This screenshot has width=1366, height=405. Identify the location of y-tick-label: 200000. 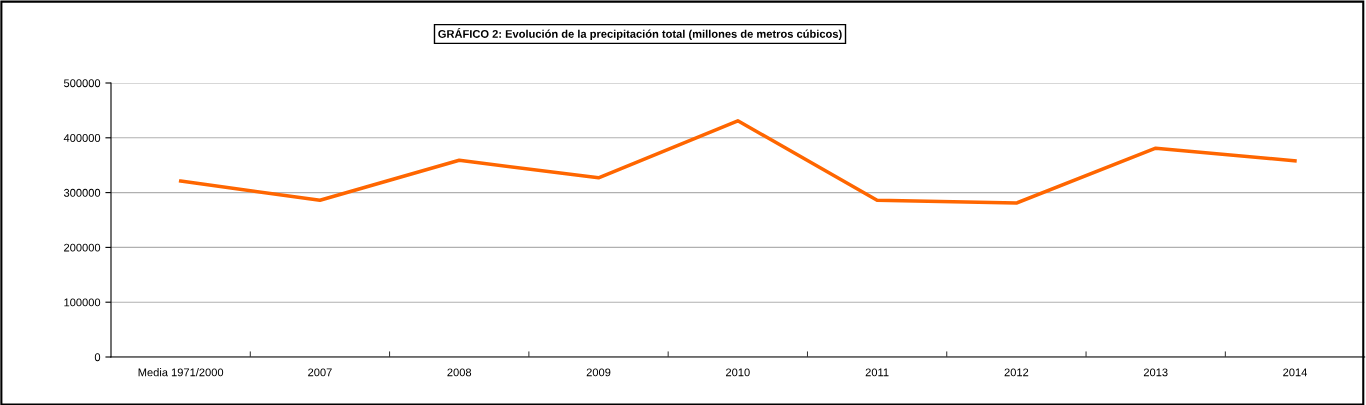
(82, 247).